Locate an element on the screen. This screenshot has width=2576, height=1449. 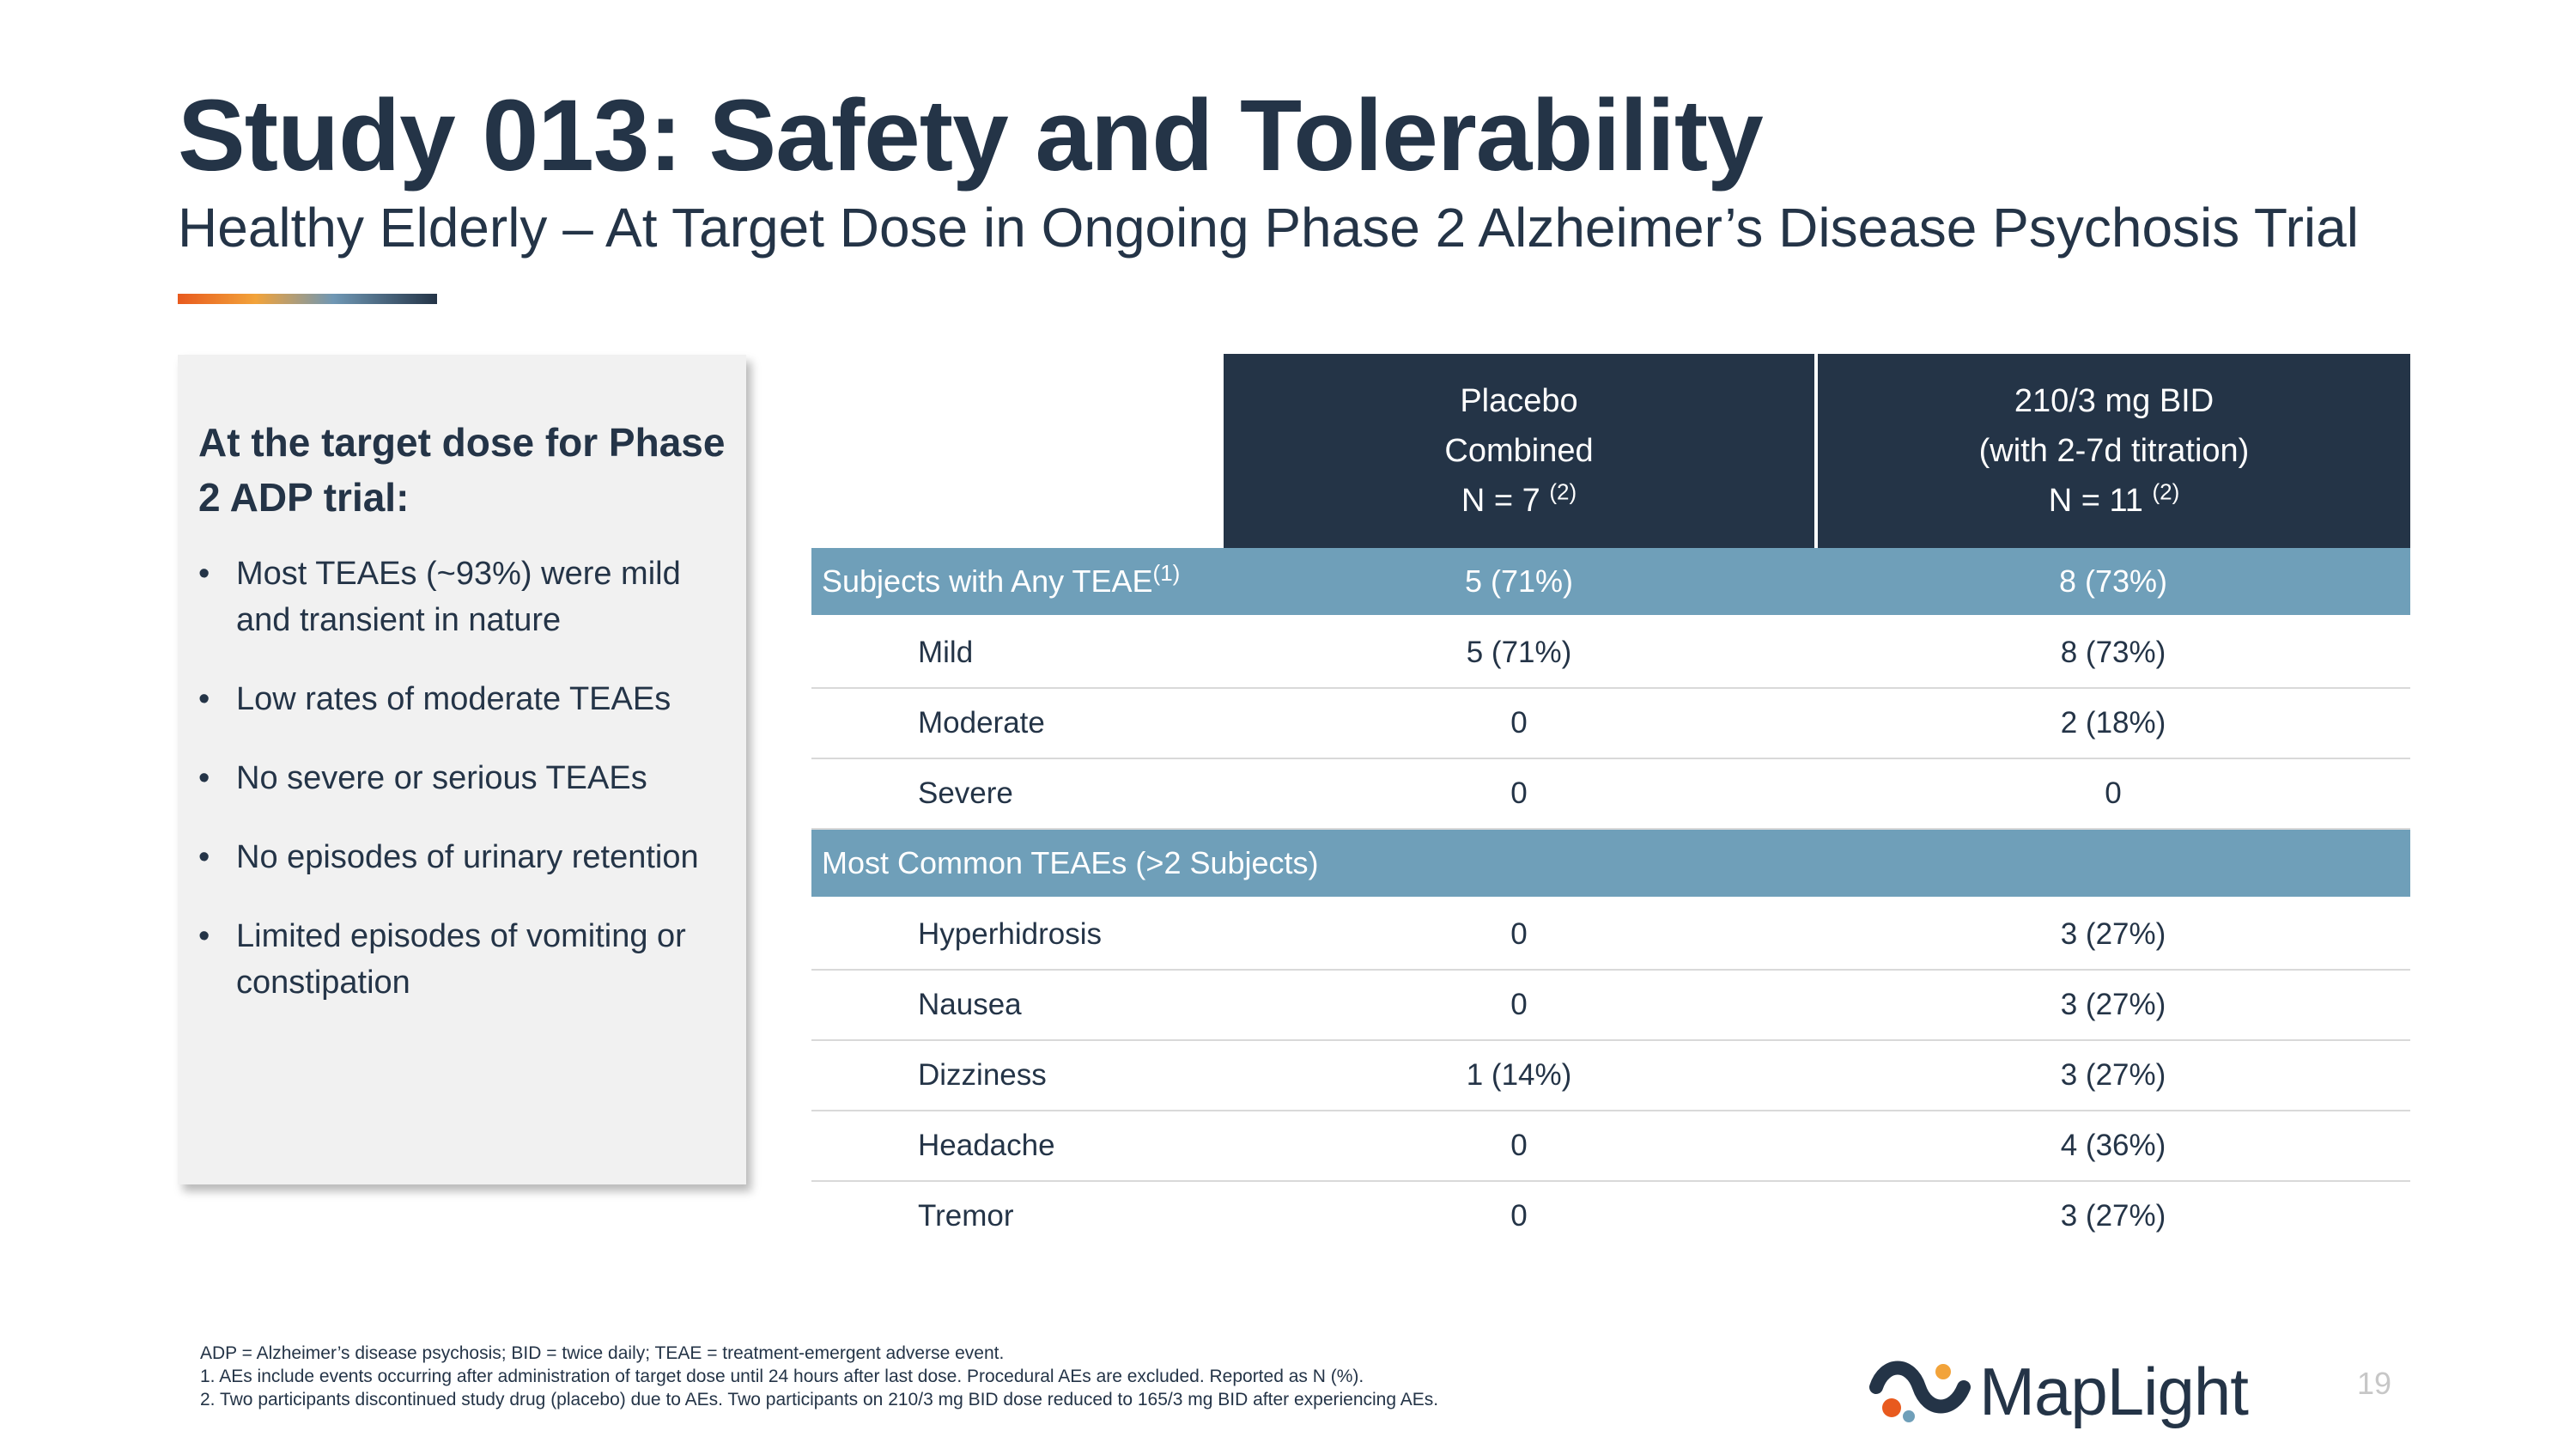
maplight-logo: MapLight is located at coordinates (2069, 1391).